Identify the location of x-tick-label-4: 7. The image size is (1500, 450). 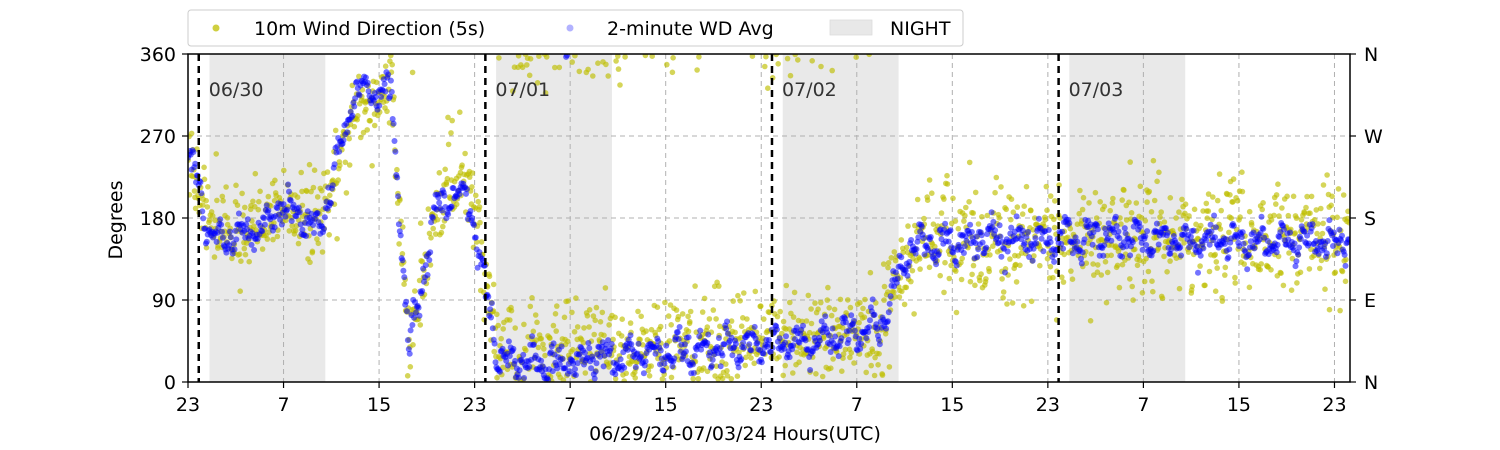
(570, 405).